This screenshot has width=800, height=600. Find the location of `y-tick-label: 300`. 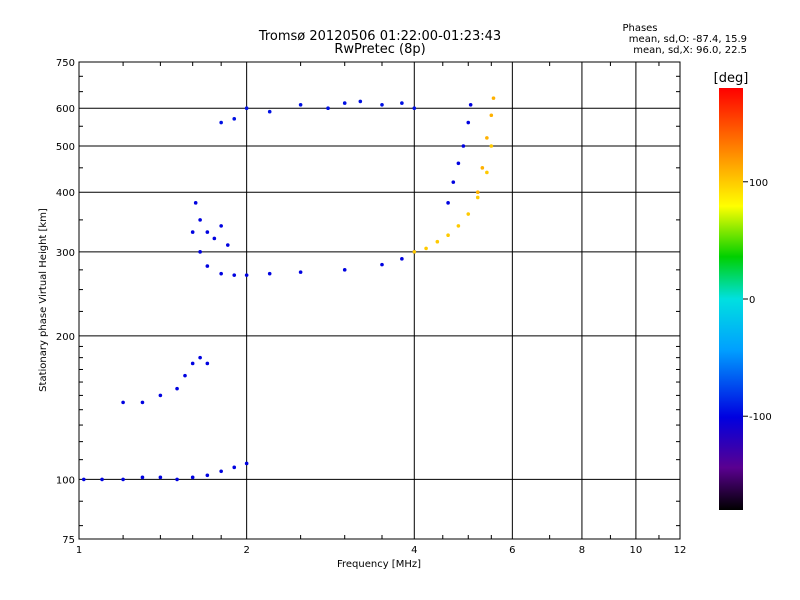

y-tick-label: 300 is located at coordinates (65, 253).